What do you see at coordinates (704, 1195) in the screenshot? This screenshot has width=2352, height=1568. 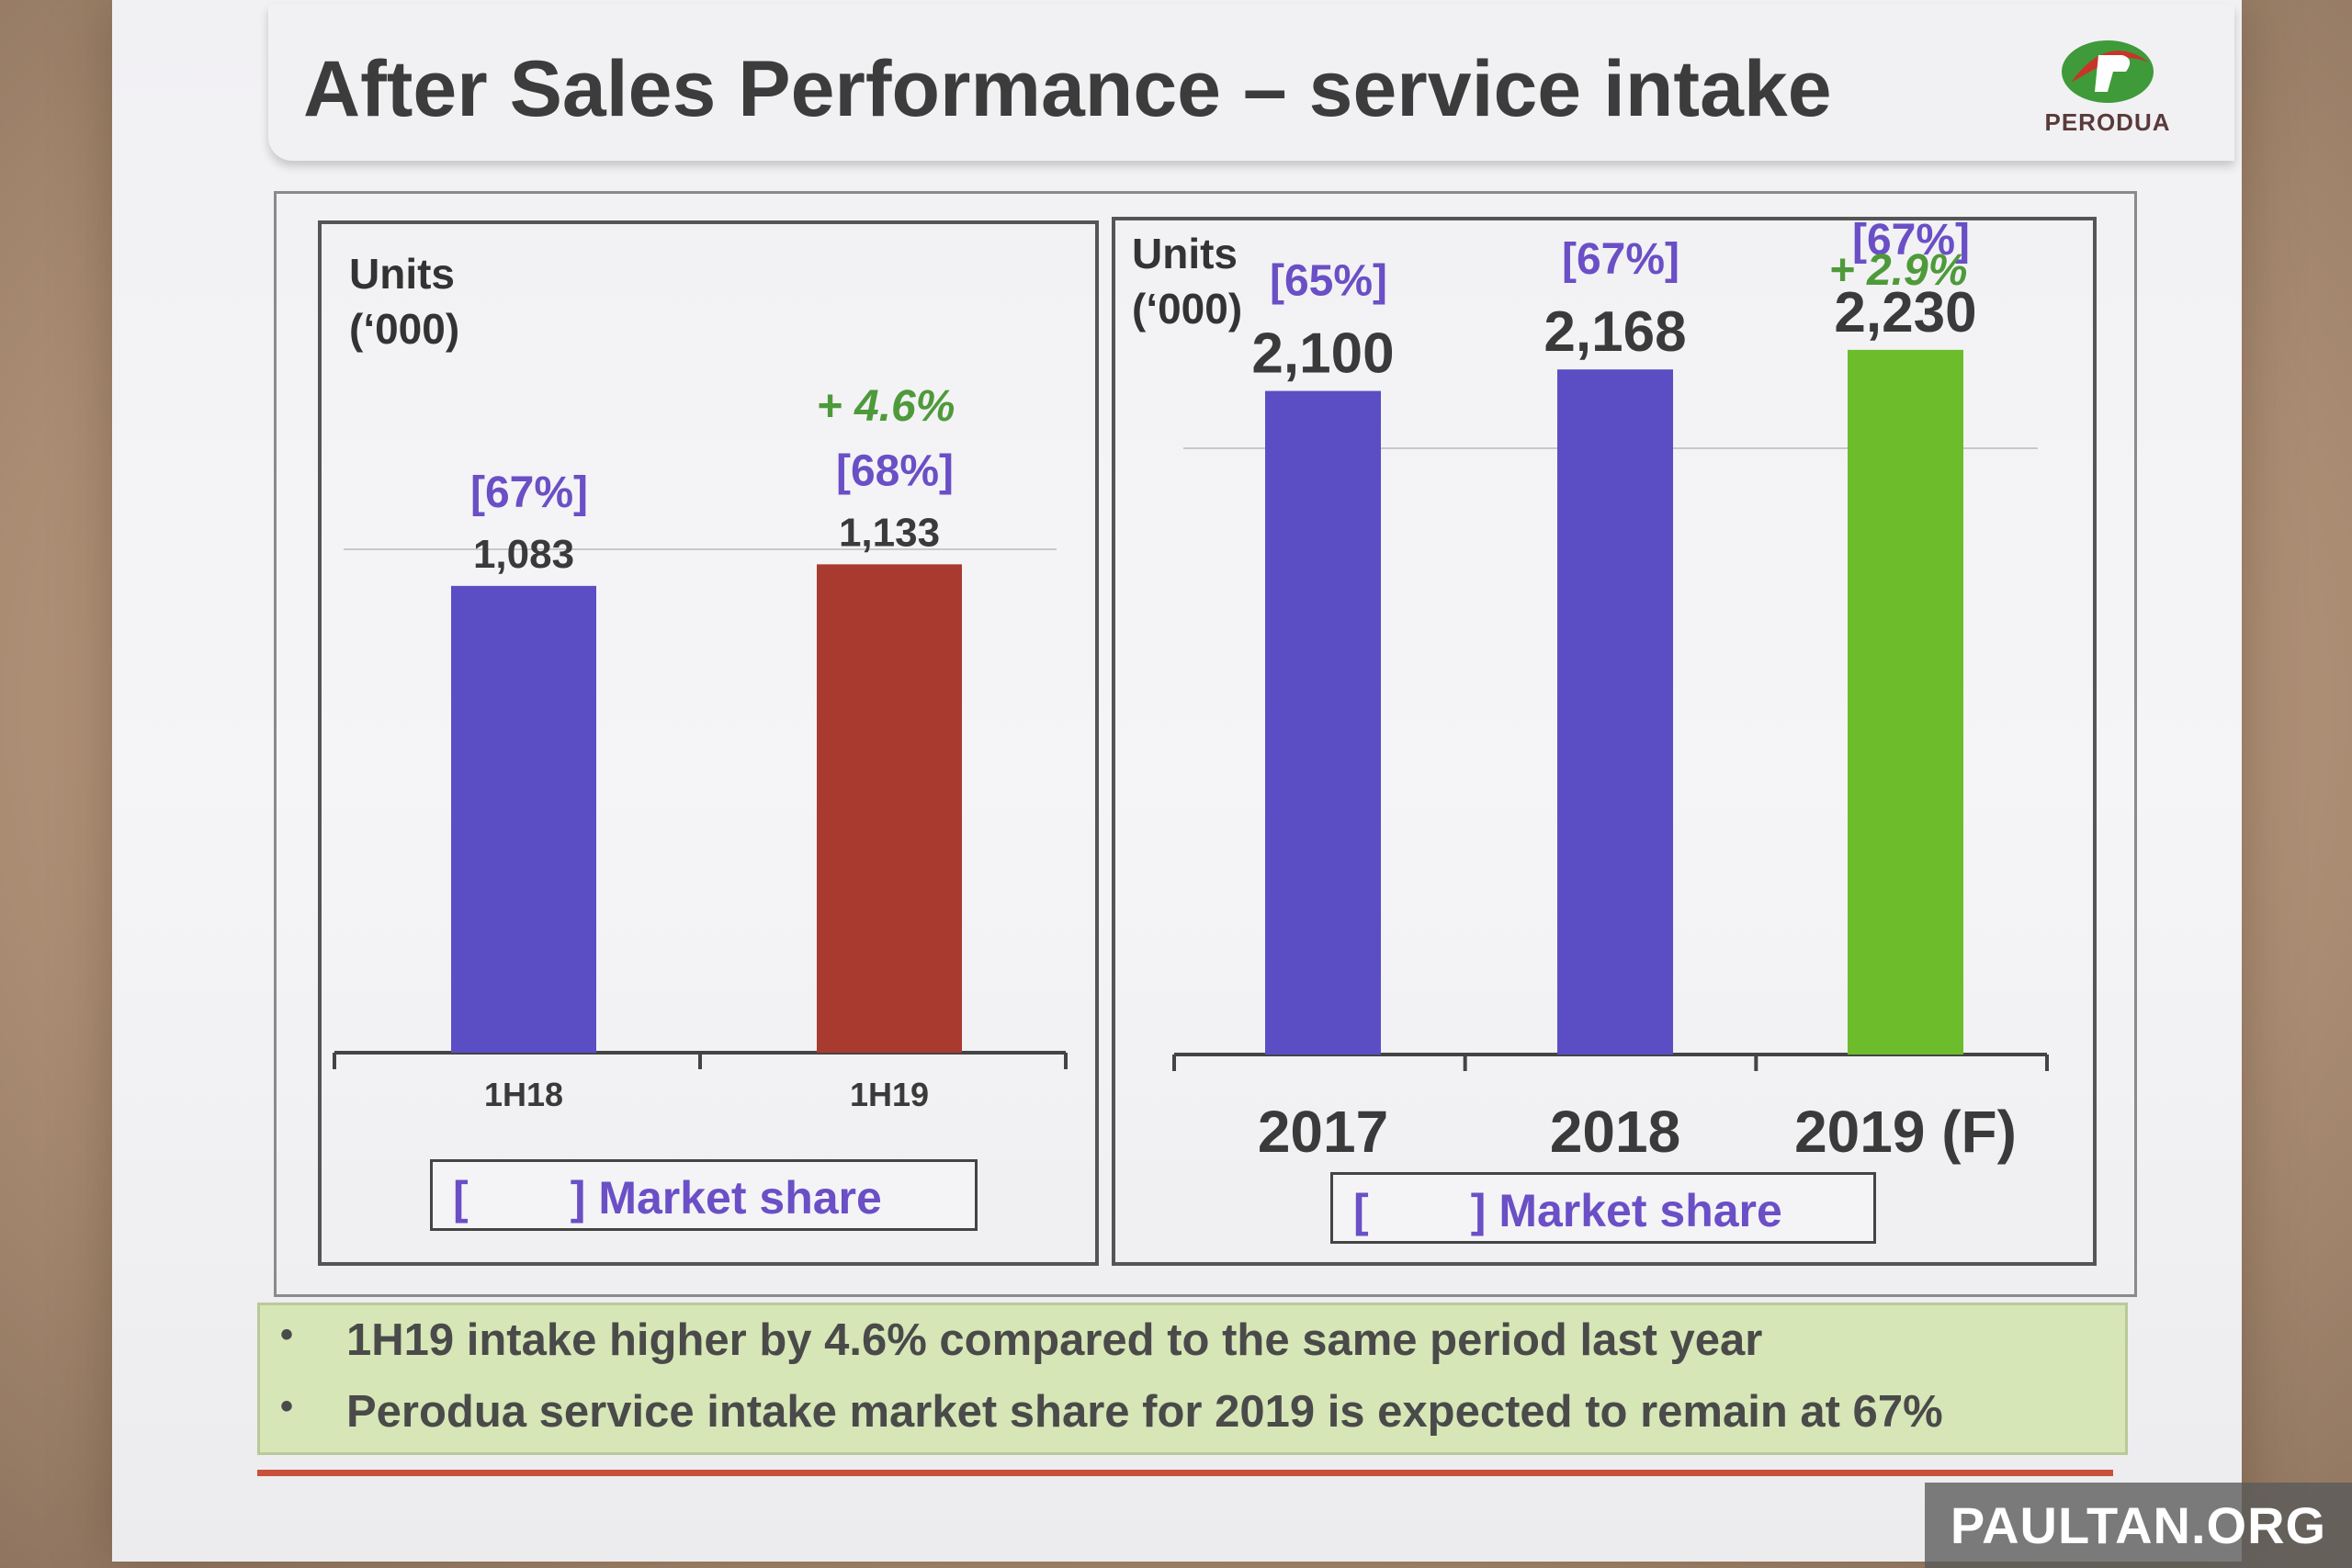 I see `legend-left: [ ] Market share` at bounding box center [704, 1195].